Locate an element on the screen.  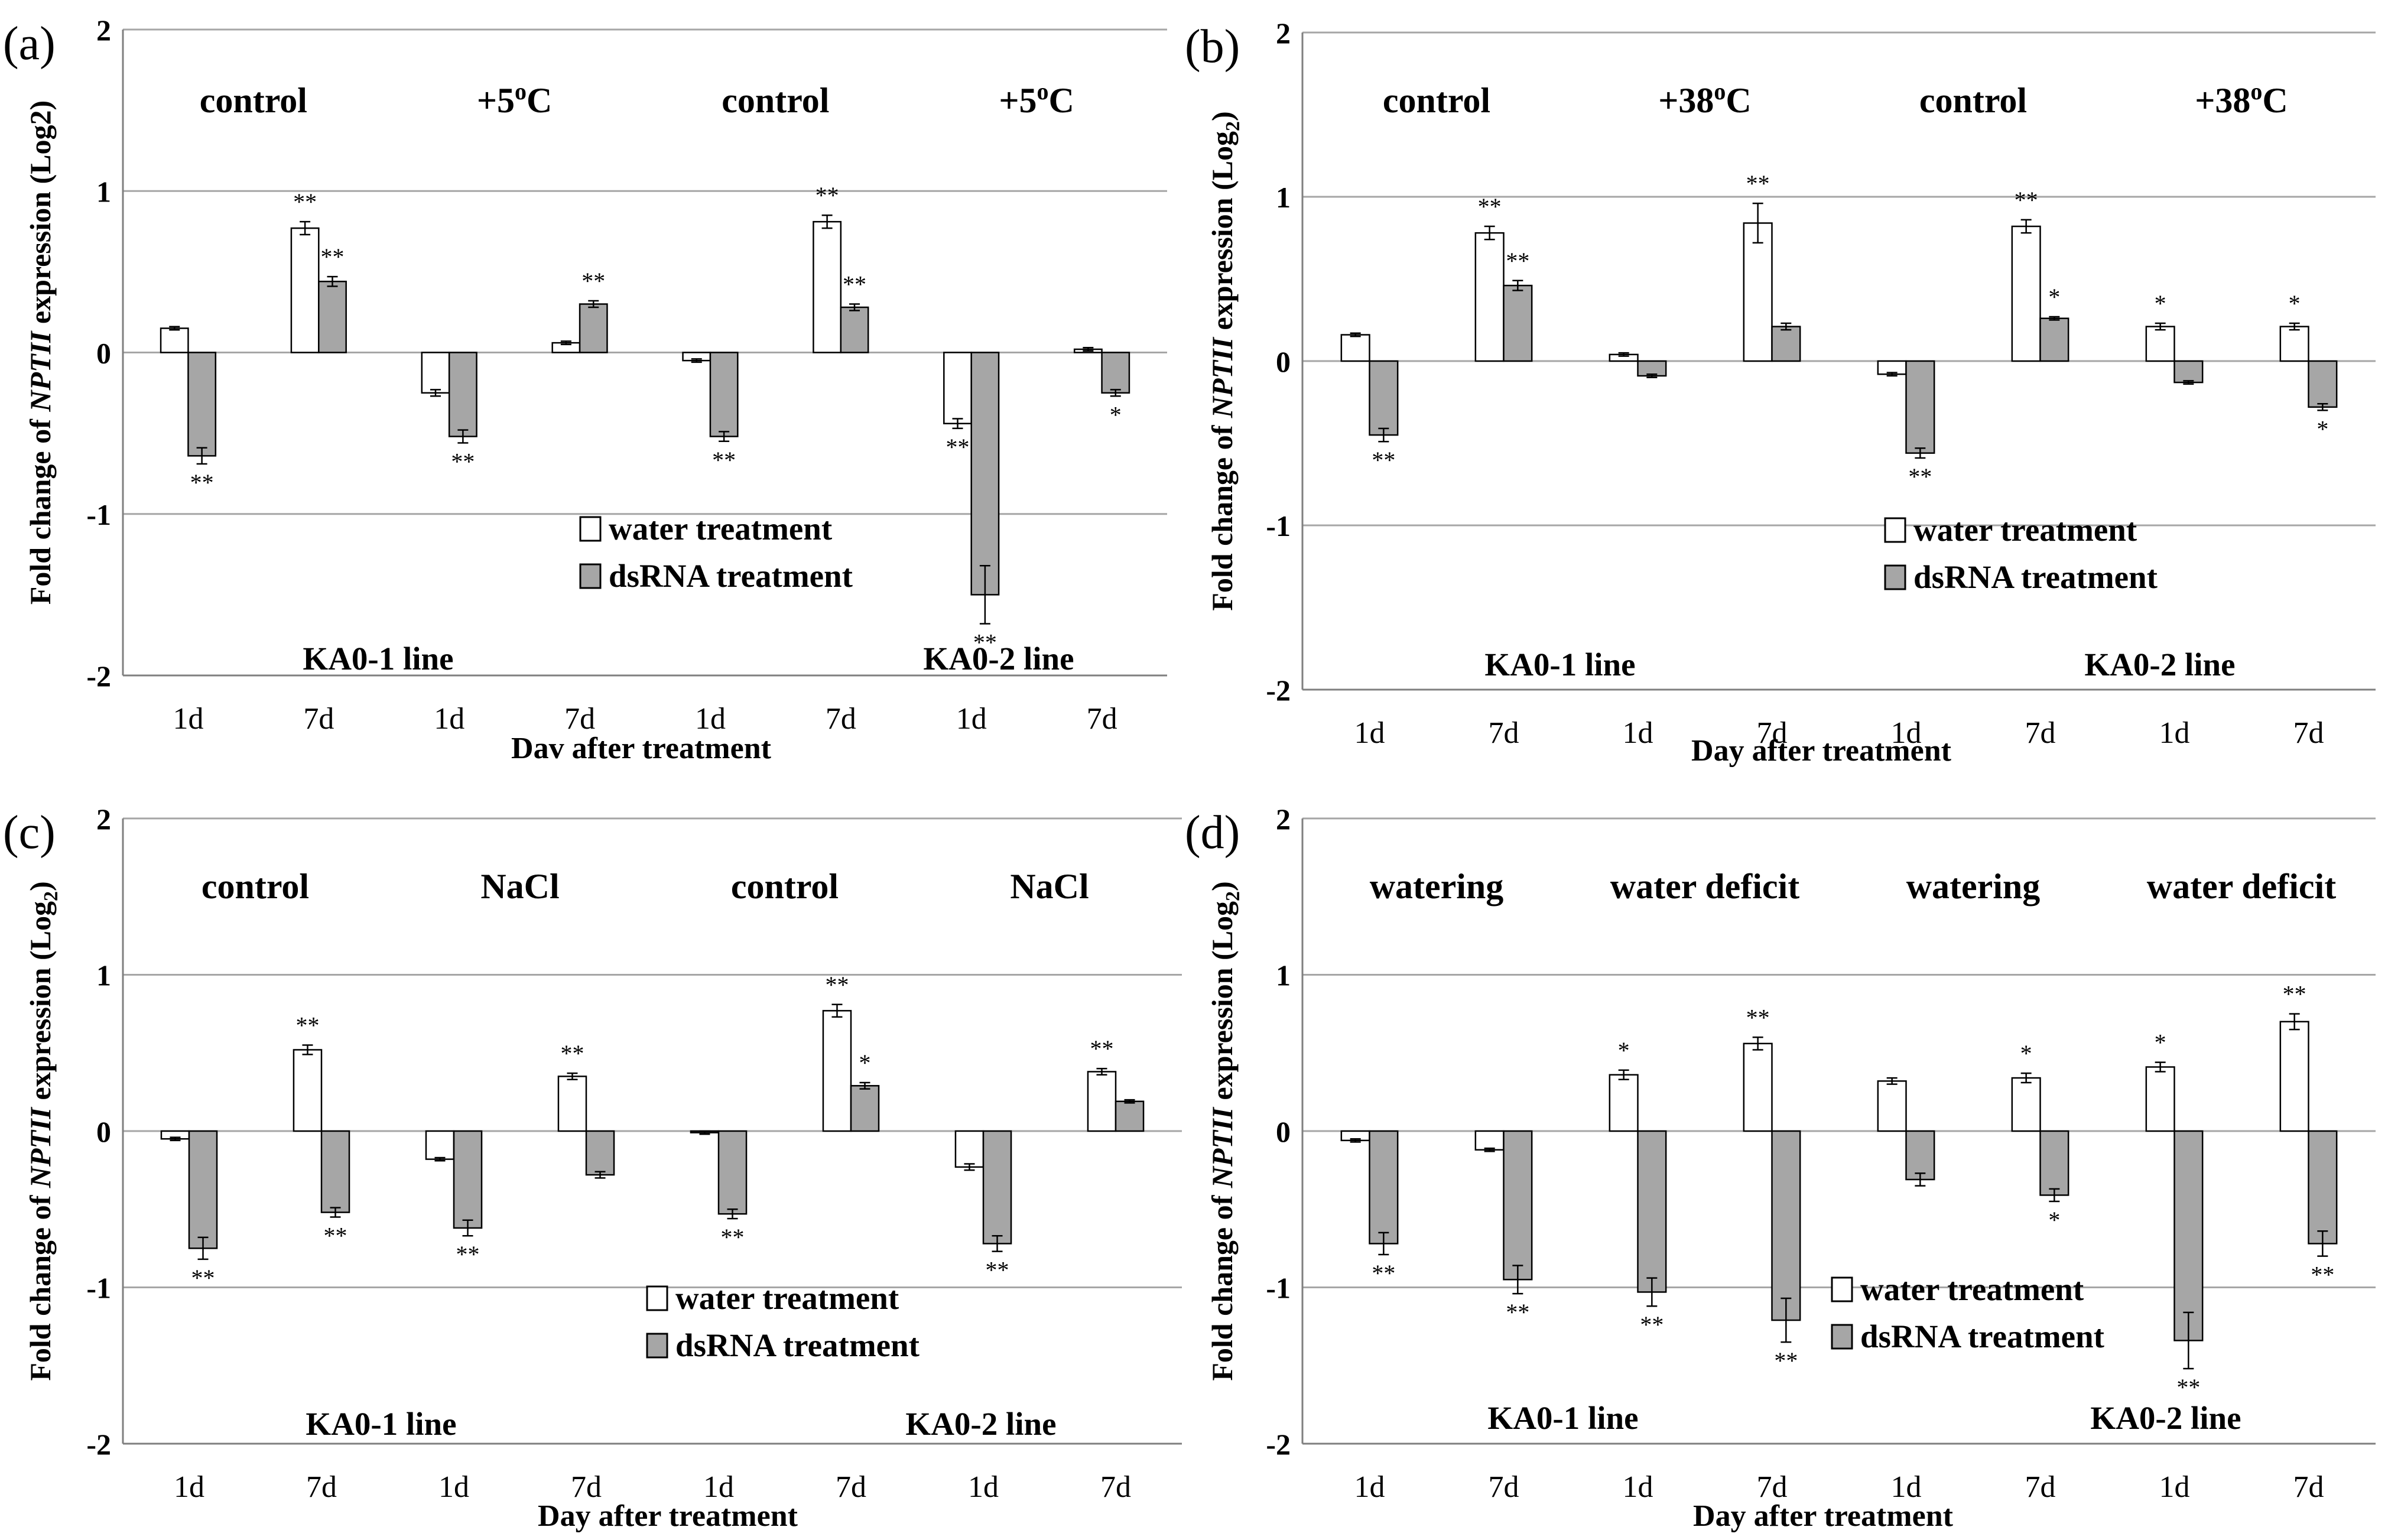
group-label: watering is located at coordinates (1437, 886).